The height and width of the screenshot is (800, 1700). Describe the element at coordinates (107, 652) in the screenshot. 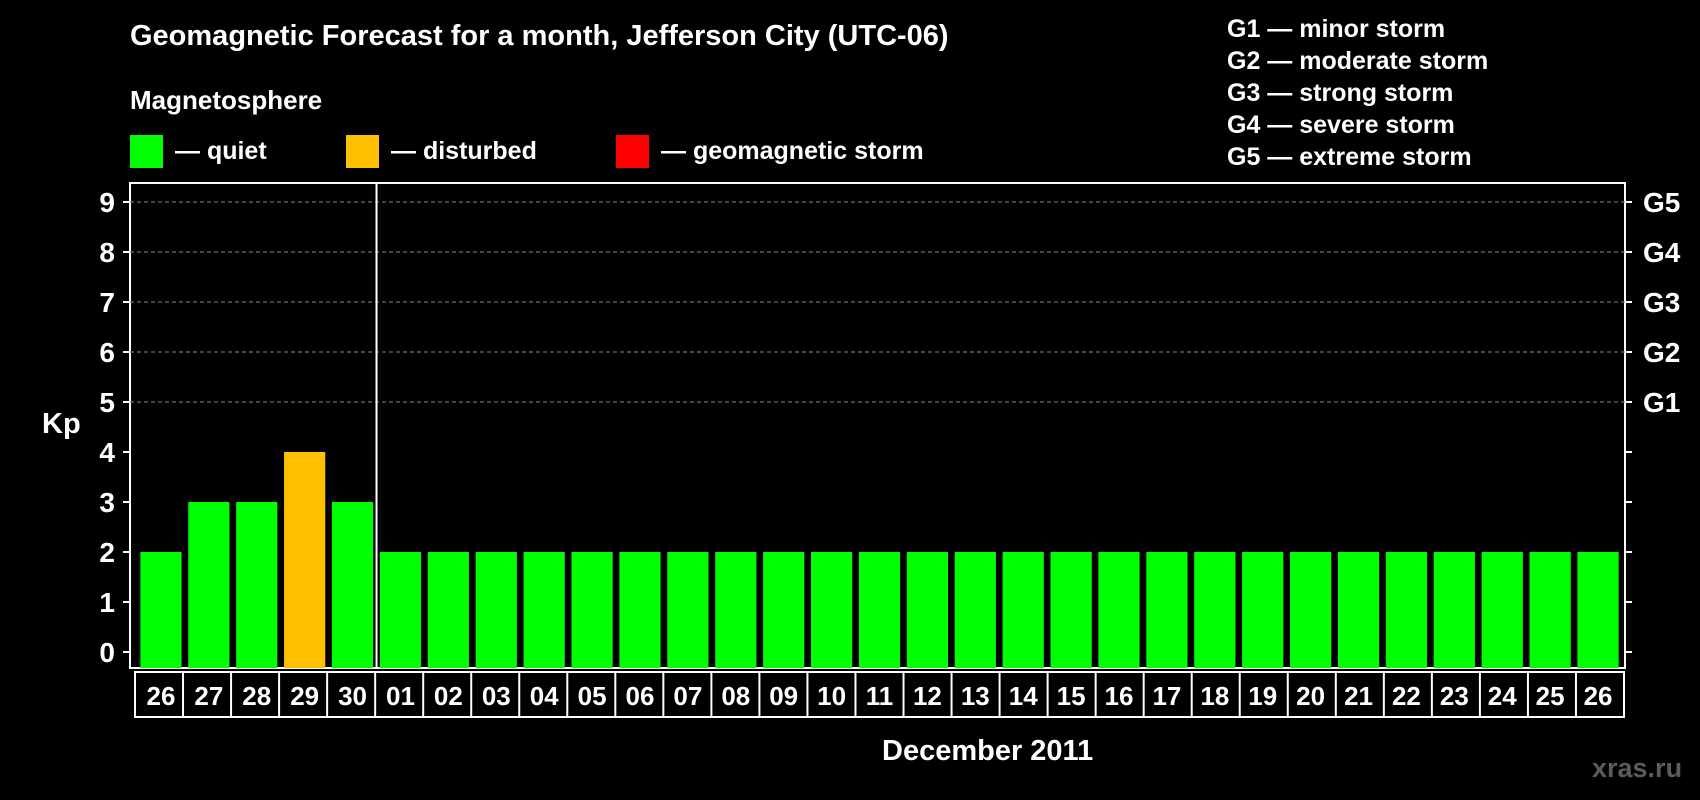

I see `y-tick-label: 0` at that location.